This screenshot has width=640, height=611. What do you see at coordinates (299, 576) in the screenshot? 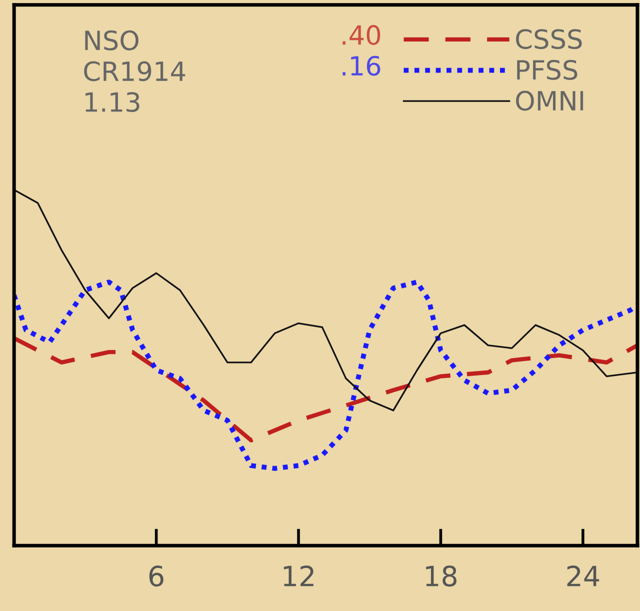
I see `x-tick-label: 12` at bounding box center [299, 576].